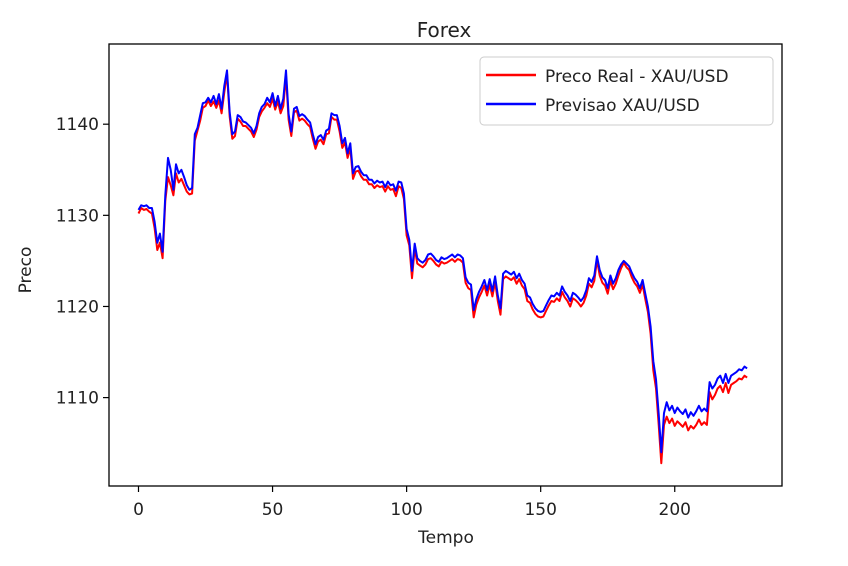 This screenshot has width=848, height=566. What do you see at coordinates (637, 77) in the screenshot?
I see `legend-label-real: Preco Real - XAU/USD` at bounding box center [637, 77].